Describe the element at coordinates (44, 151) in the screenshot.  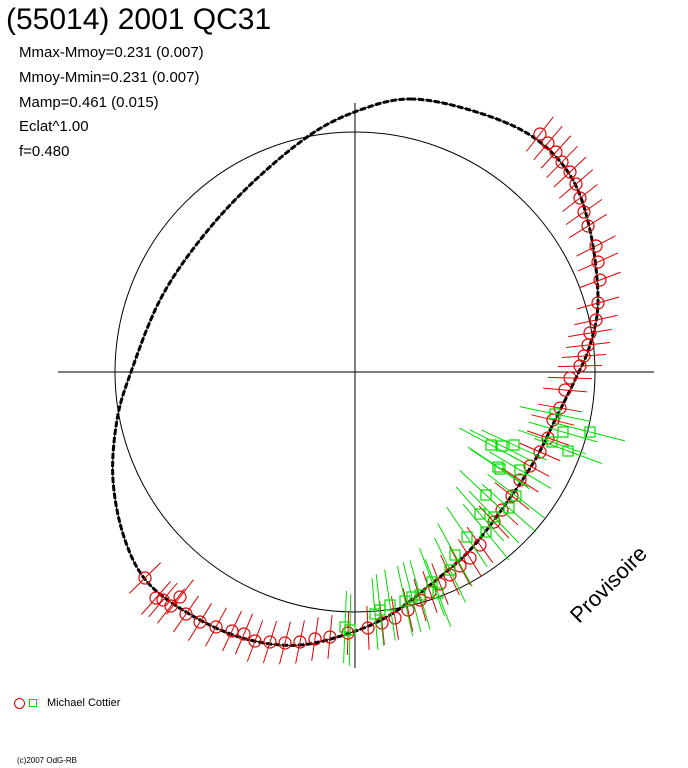
I see `stat-frequency: f=0.480` at that location.